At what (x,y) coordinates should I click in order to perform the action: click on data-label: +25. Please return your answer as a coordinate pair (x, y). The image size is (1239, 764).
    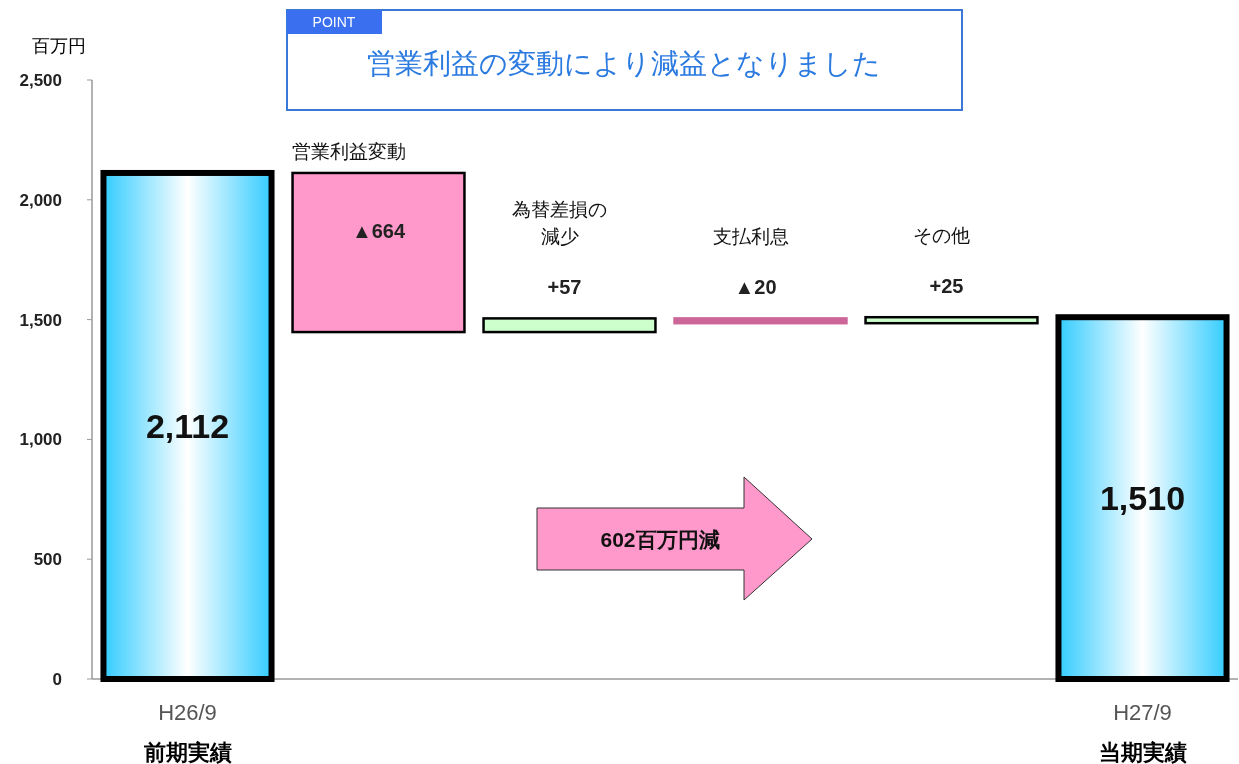
    Looking at the image, I should click on (946, 286).